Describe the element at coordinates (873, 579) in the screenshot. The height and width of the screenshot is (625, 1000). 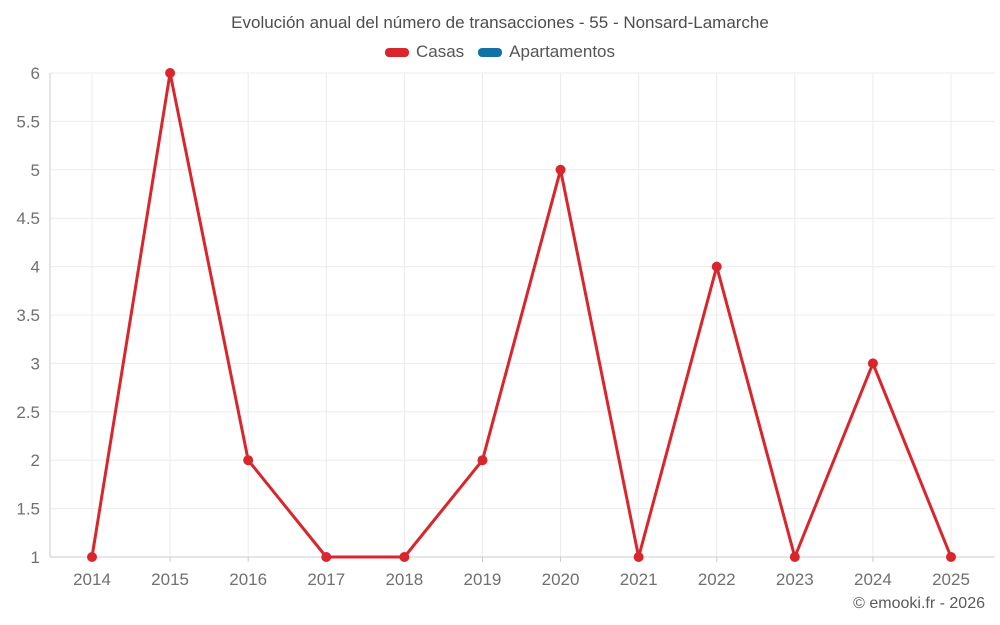
I see `x-axis-tick-label: 2024` at that location.